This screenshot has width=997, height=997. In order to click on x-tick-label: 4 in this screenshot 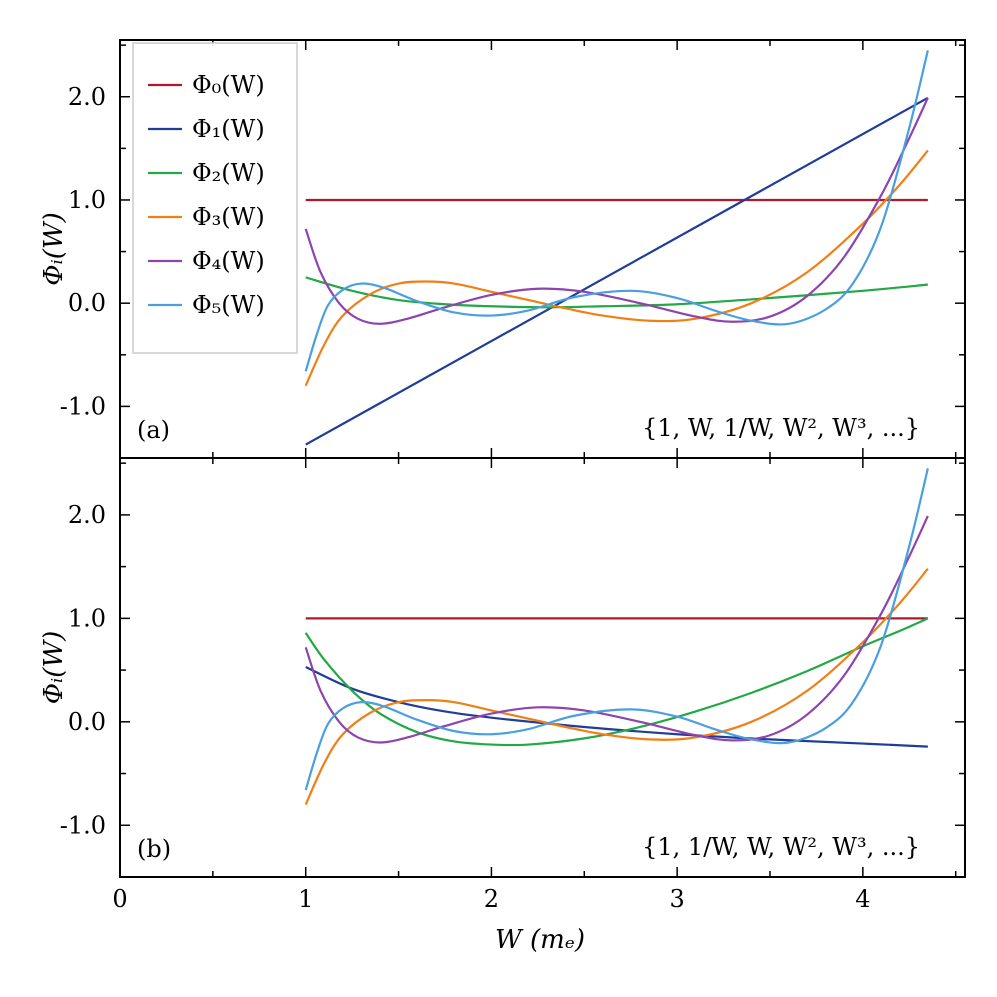, I will do `click(862, 899)`.